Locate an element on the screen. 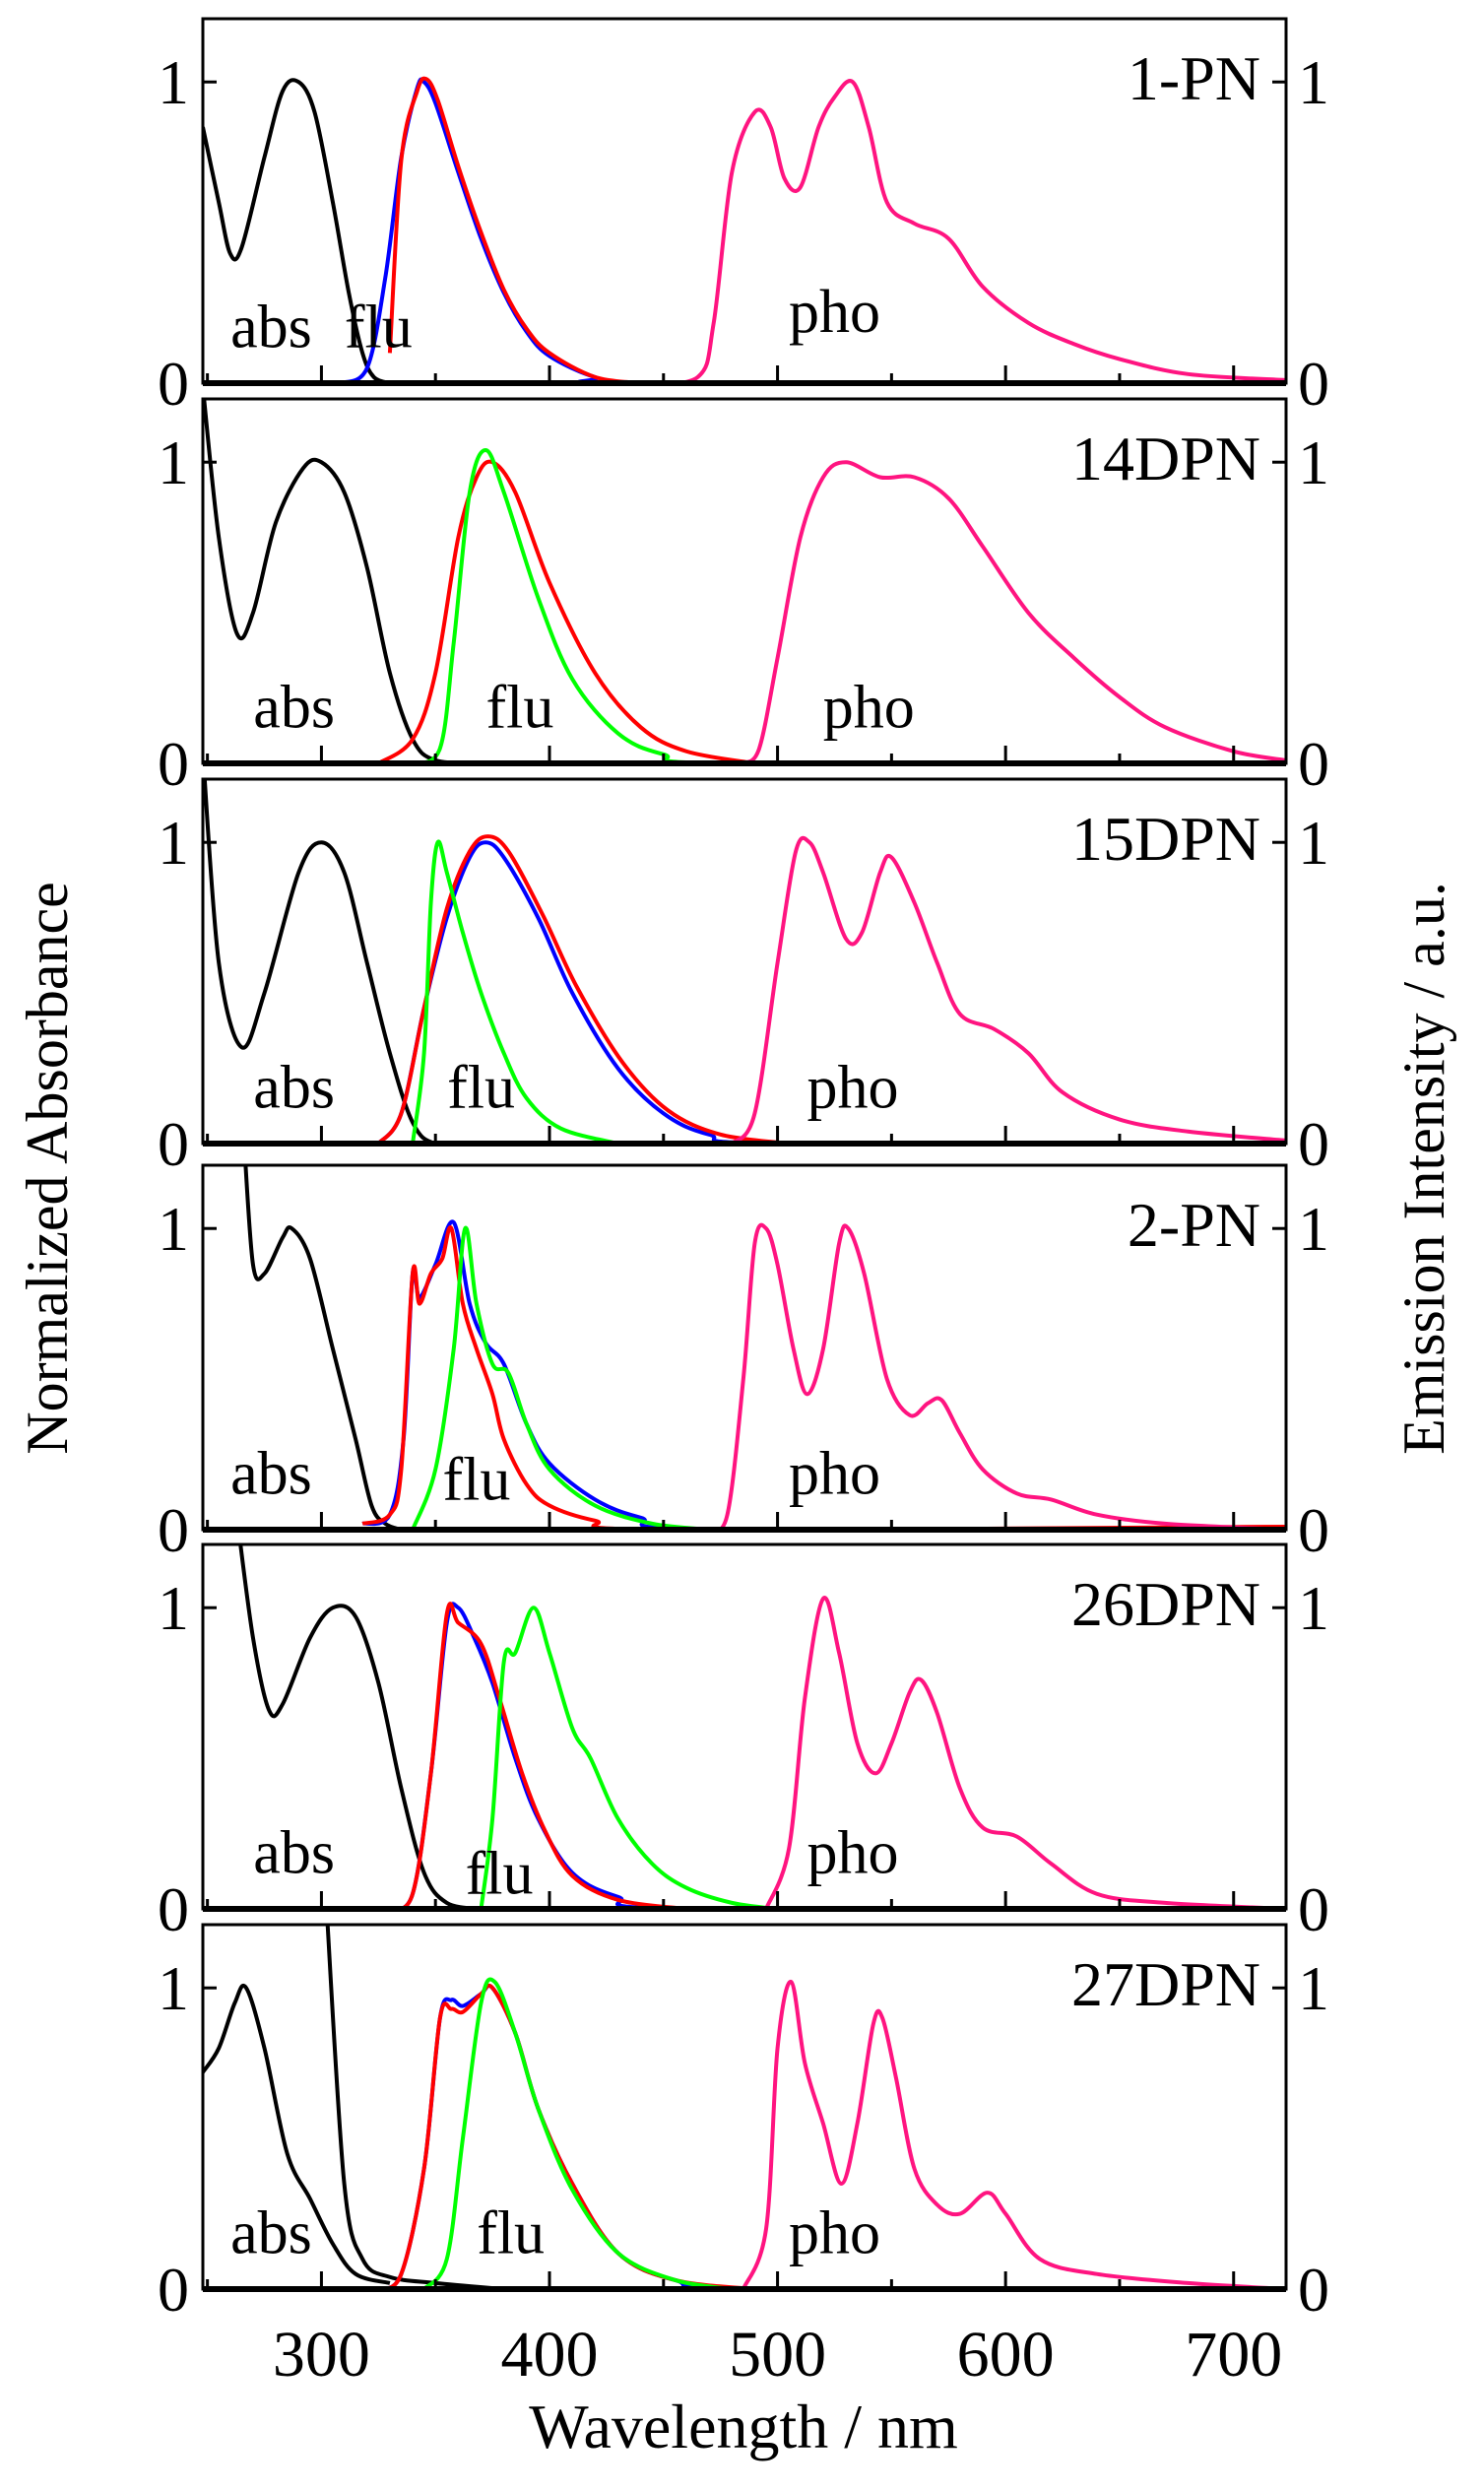 This screenshot has width=1484, height=2492. panel-name: 27DPN is located at coordinates (1165, 1984).